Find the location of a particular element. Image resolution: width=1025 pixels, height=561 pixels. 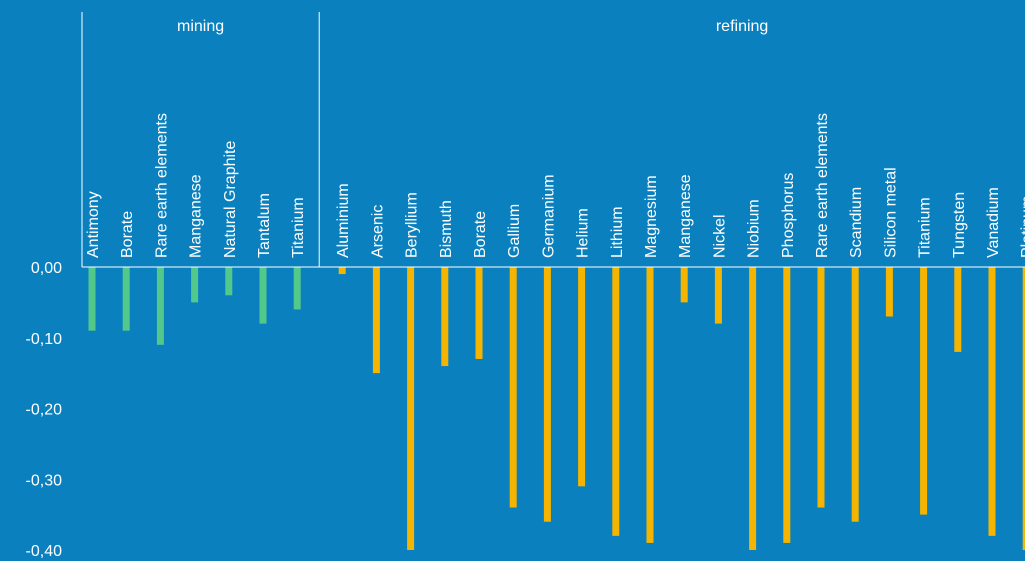

y-tick-label: -0,20 is located at coordinates (44, 410).